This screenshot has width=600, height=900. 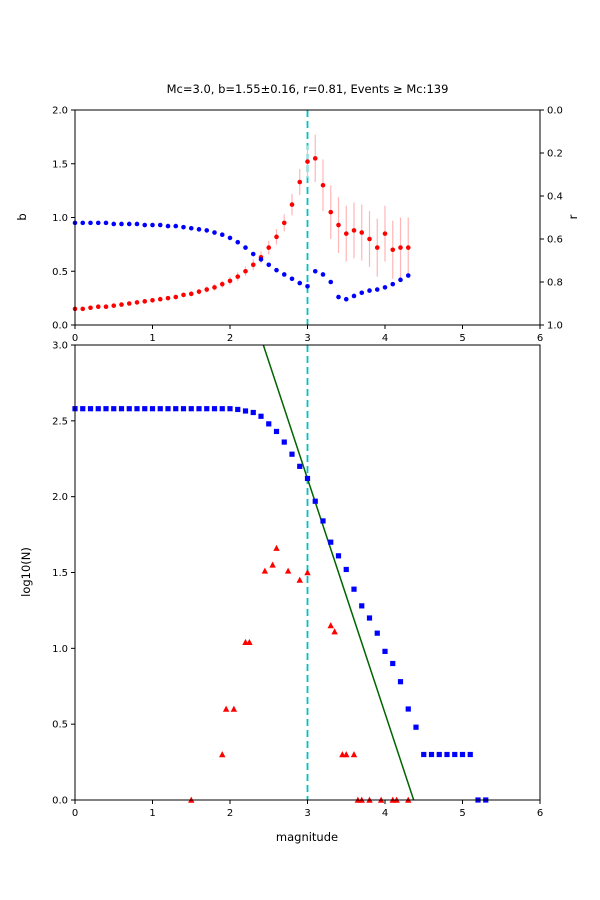 What do you see at coordinates (555, 283) in the screenshot?
I see `y-tick-label: 0.8` at bounding box center [555, 283].